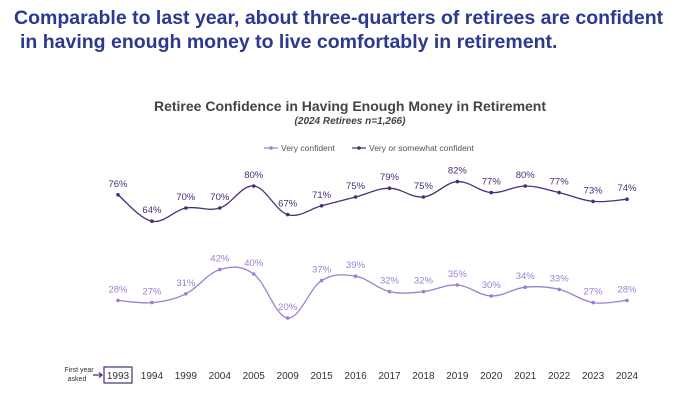 This screenshot has height=409, width=700. Describe the element at coordinates (389, 376) in the screenshot. I see `x-tick-label: 2017` at that location.